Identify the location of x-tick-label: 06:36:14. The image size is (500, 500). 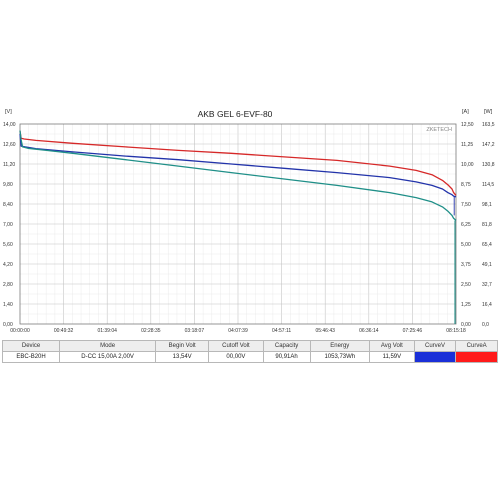
(369, 331).